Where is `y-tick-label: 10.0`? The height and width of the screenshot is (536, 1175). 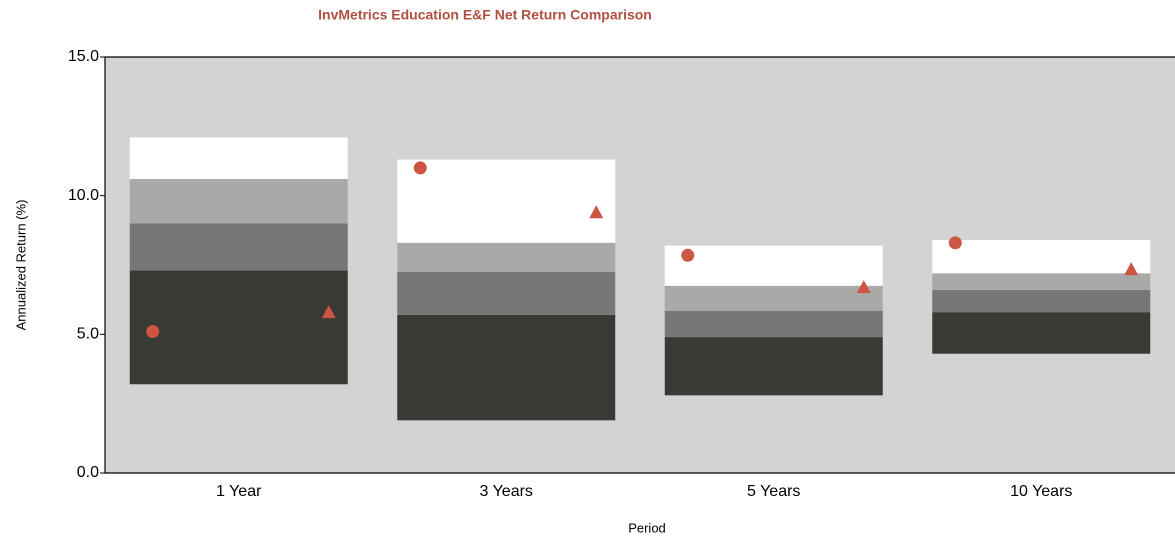 y-tick-label: 10.0 is located at coordinates (83, 195).